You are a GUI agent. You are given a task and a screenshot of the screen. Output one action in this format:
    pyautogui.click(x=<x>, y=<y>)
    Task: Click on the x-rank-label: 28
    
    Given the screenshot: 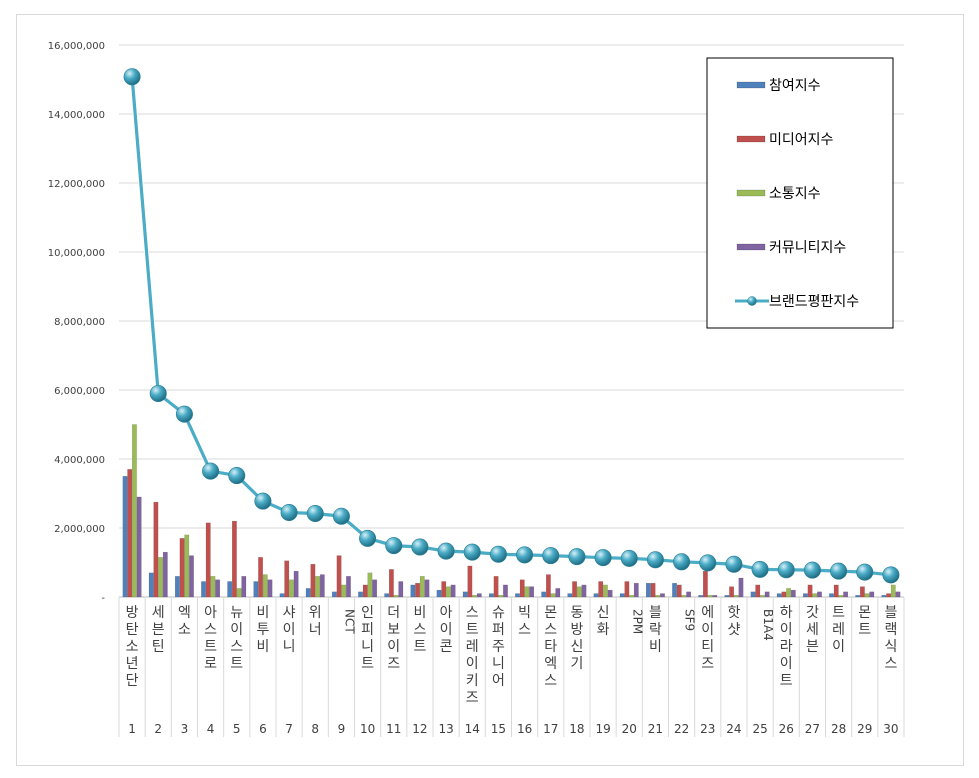 What is the action you would take?
    pyautogui.click(x=838, y=729)
    